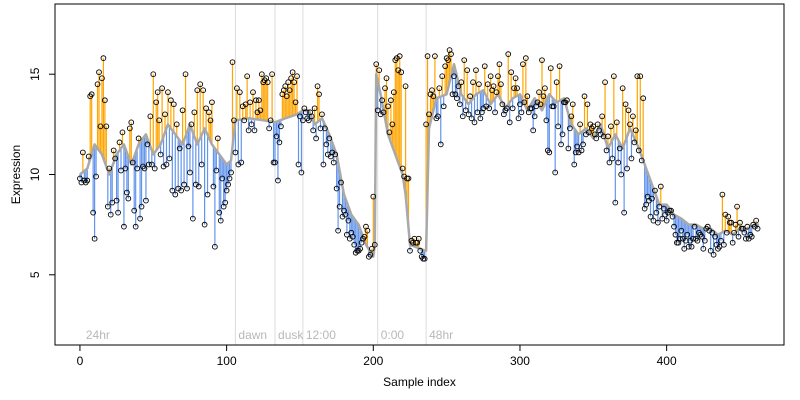 The width and height of the screenshot is (800, 400). I want to click on x-axis: 0 100 200 300 400, so click(377, 356).